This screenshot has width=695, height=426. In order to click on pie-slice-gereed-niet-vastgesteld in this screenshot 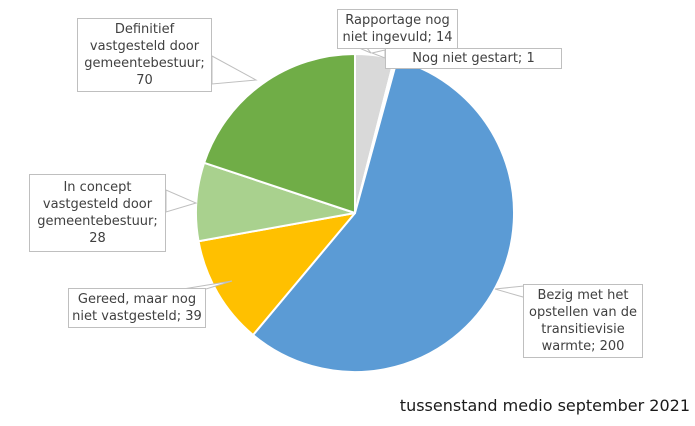, I will do `click(276, 274)`.